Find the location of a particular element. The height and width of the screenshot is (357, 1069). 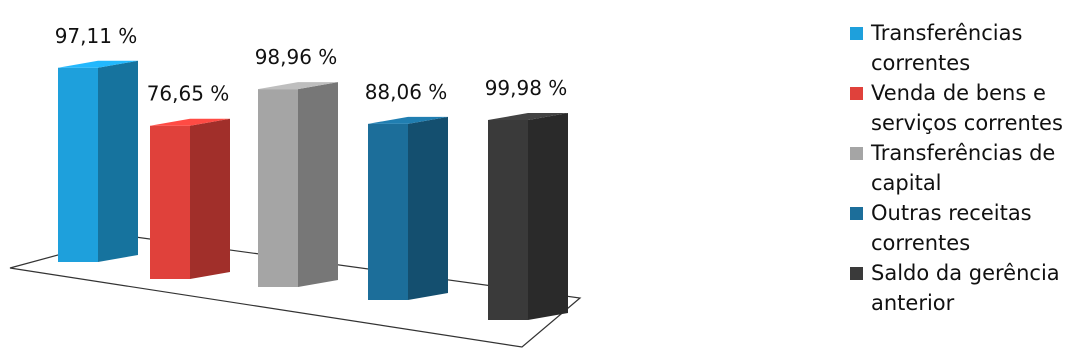

legend-item: Venda de bens e serviços correntes is located at coordinates (957, 108).